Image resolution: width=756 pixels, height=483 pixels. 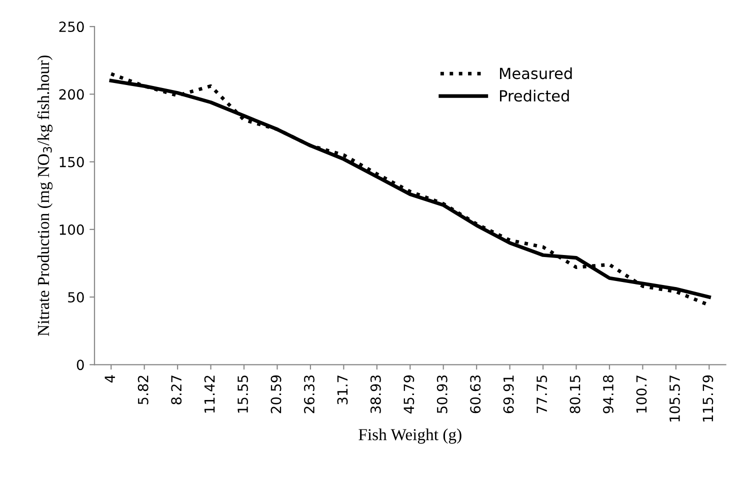 What do you see at coordinates (209, 394) in the screenshot?
I see `x-tick-label: 11.42` at bounding box center [209, 394].